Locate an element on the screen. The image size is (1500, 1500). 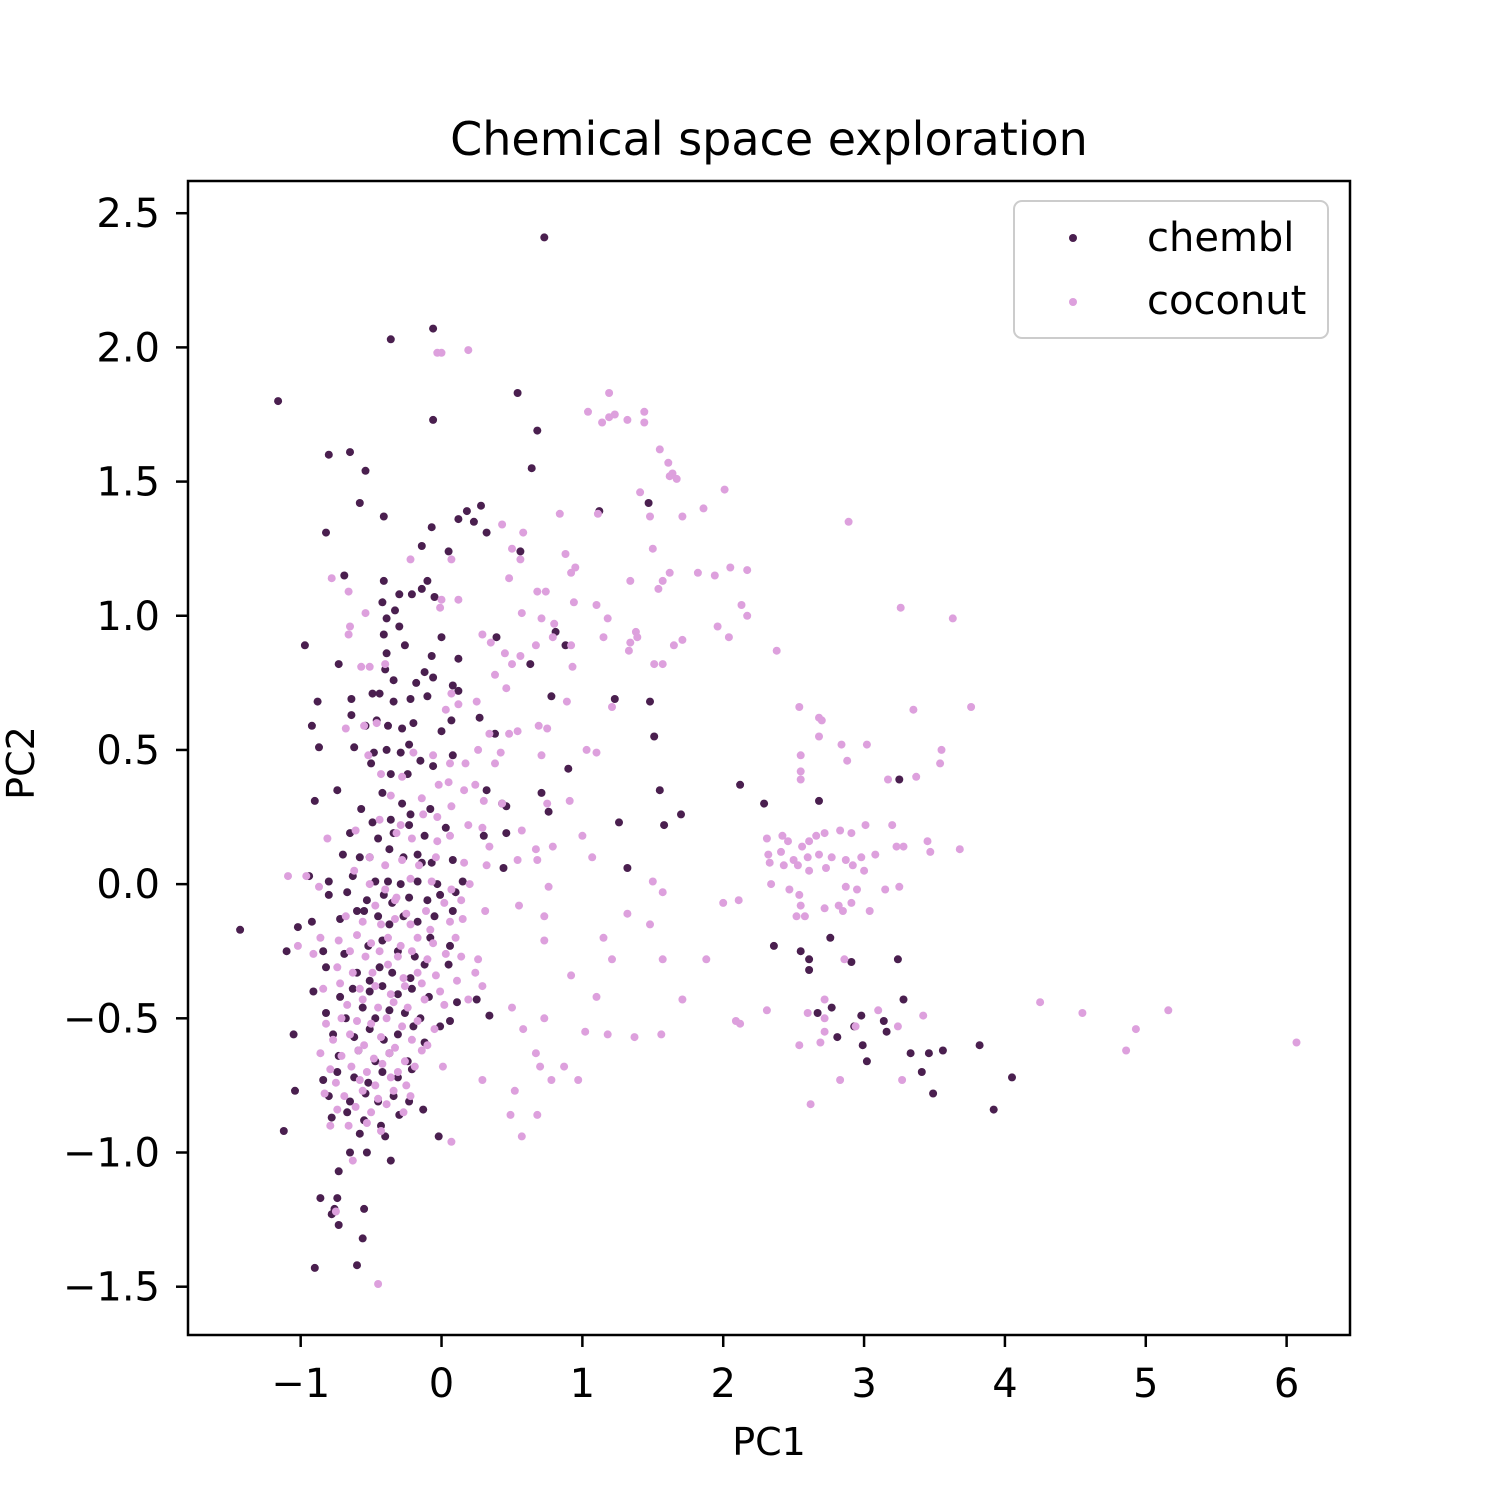
y-tick-label: 0.0 is located at coordinates (128, 885).